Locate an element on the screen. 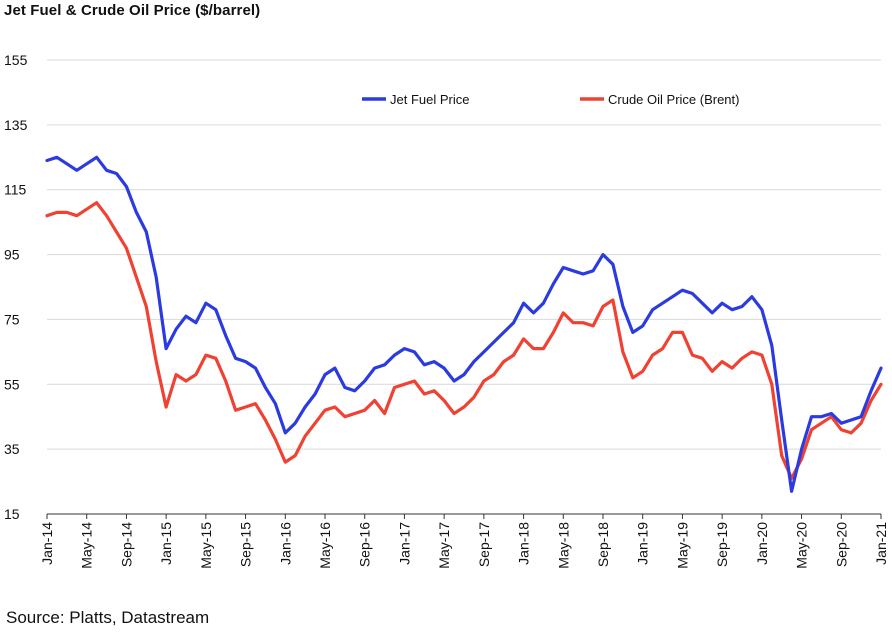 This screenshot has height=632, width=892. x-tick-label: Sep-20 is located at coordinates (841, 544).